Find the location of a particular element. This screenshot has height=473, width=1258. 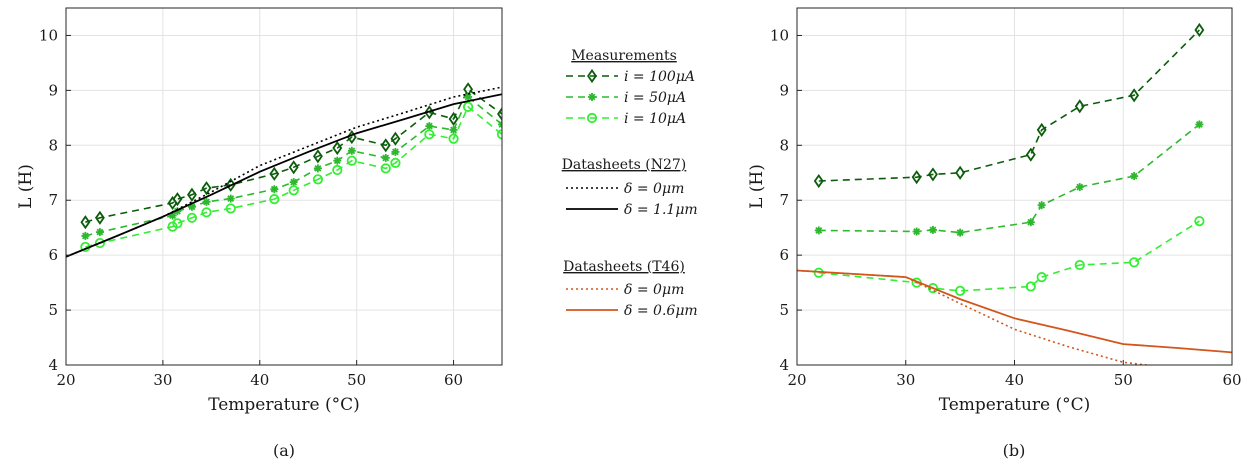

y-tick-label: 10 is located at coordinates (779, 35).